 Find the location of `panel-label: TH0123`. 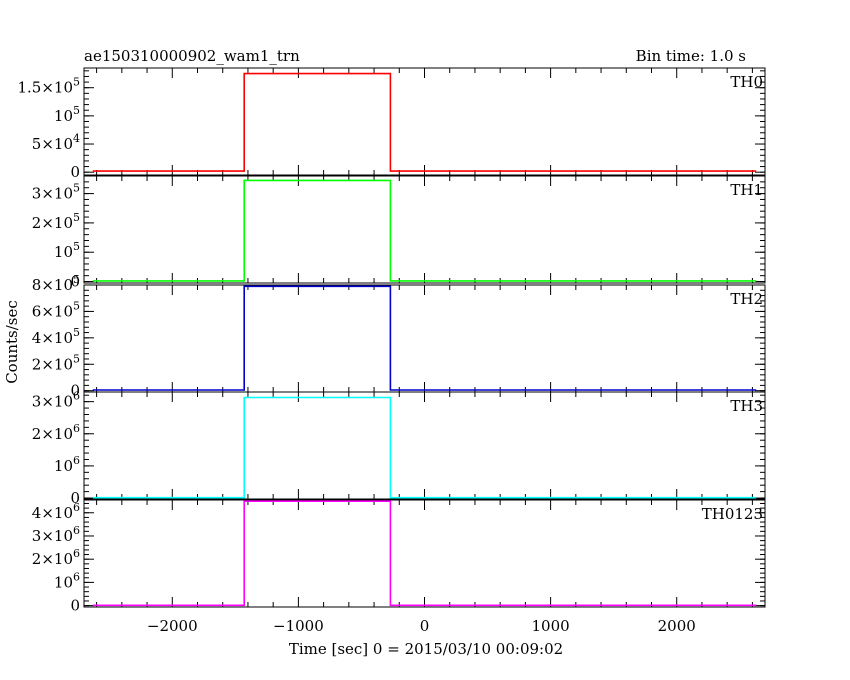

panel-label: TH0123 is located at coordinates (732, 514).